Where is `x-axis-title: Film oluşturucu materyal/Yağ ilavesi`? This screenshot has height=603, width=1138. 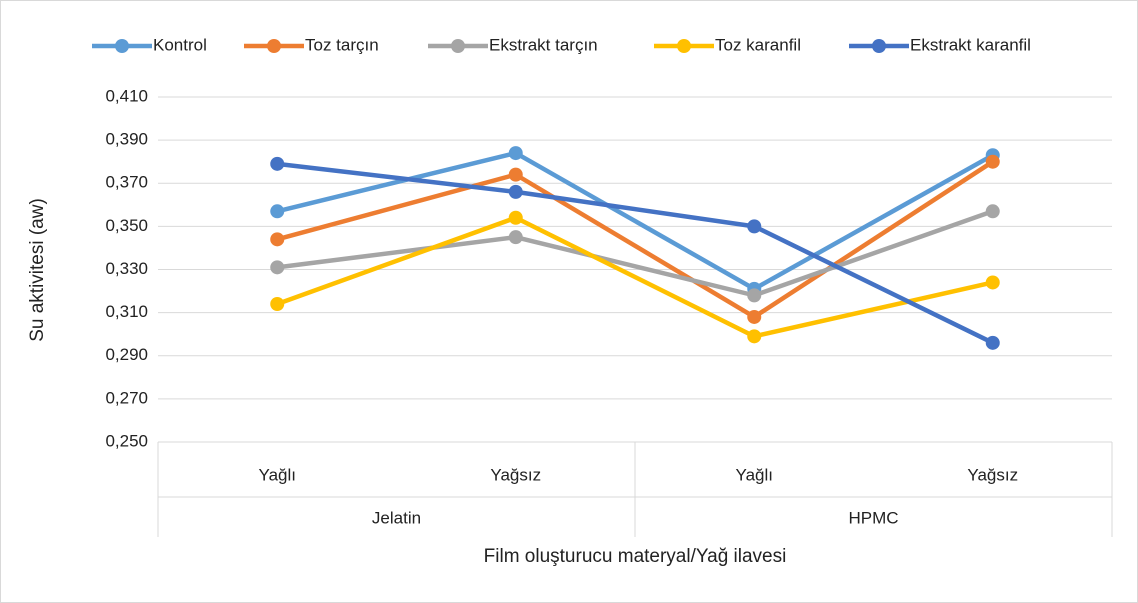
x-axis-title: Film oluşturucu materyal/Yağ ilavesi is located at coordinates (635, 556).